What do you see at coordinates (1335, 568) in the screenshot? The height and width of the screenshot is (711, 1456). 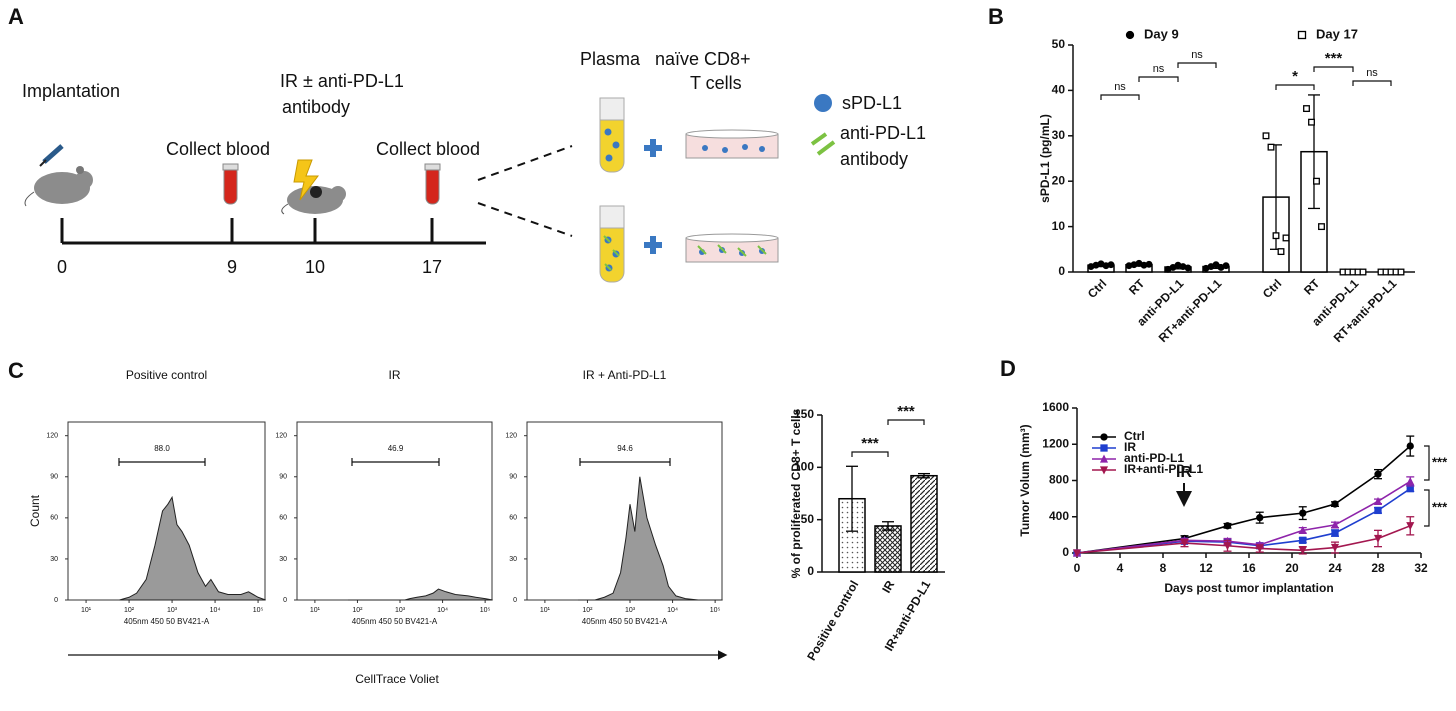 I see `x-tick-label: 24` at bounding box center [1335, 568].